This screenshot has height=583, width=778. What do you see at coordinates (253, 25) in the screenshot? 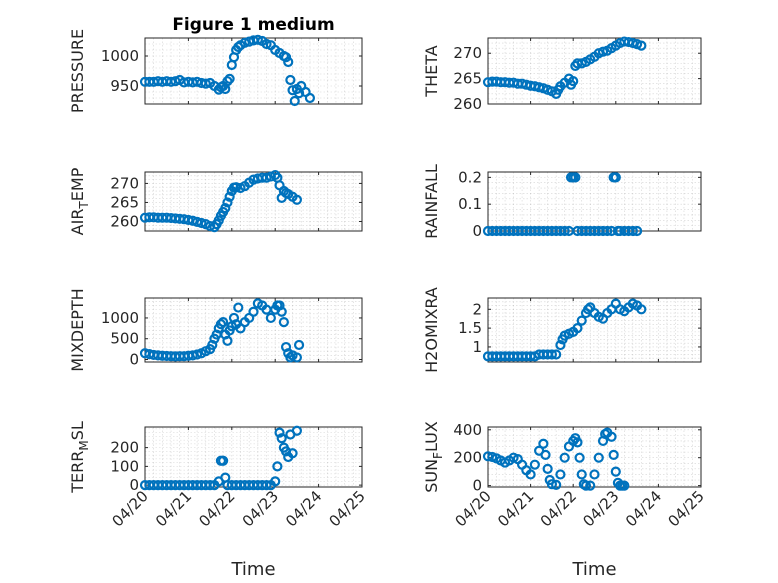
I see `chart-title: Figure 1 medium` at bounding box center [253, 25].